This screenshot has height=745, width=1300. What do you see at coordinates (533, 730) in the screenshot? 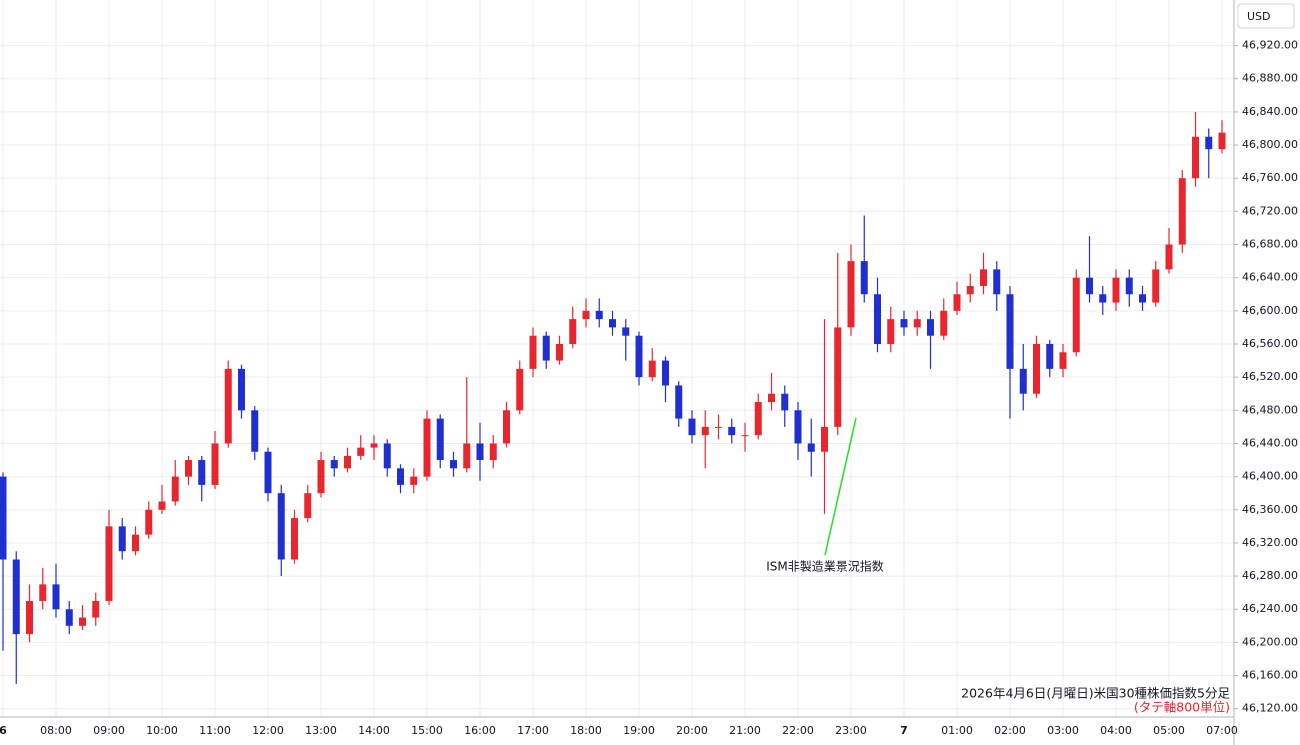
I see `x-tick-label: 17:00` at bounding box center [533, 730].